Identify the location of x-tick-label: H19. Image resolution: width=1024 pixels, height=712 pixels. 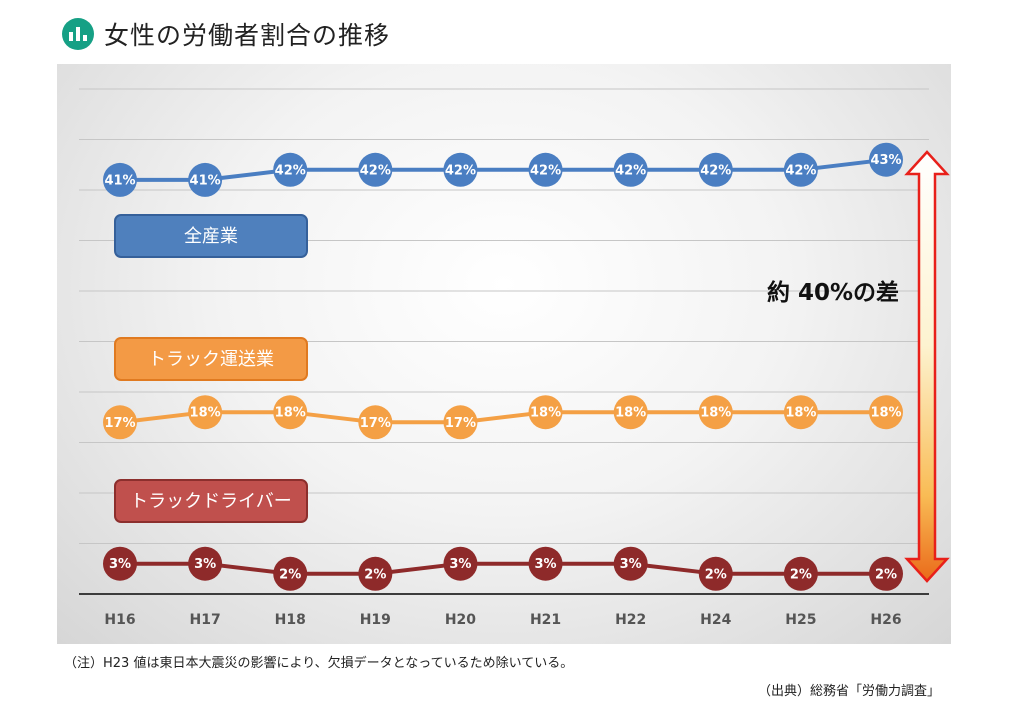
(375, 620).